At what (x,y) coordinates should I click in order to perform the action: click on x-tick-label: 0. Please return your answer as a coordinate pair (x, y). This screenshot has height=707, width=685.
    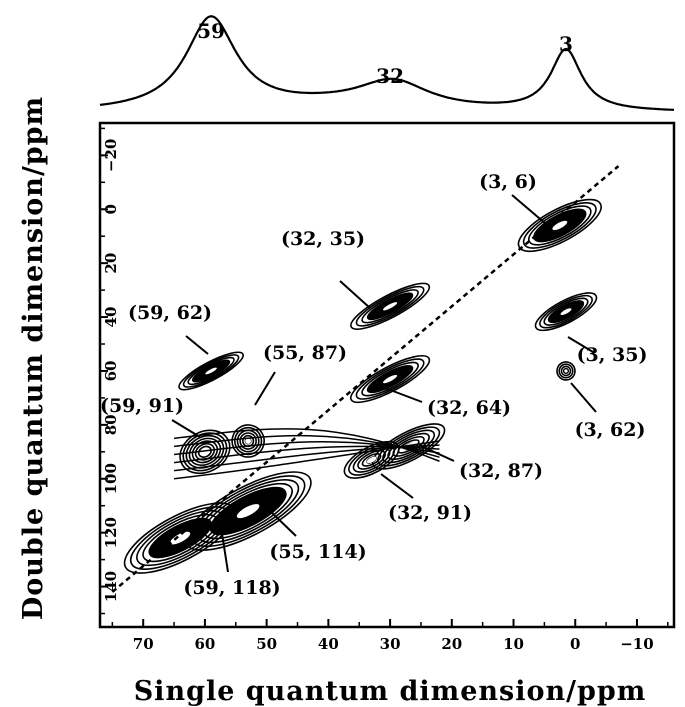
    Looking at the image, I should click on (575, 644).